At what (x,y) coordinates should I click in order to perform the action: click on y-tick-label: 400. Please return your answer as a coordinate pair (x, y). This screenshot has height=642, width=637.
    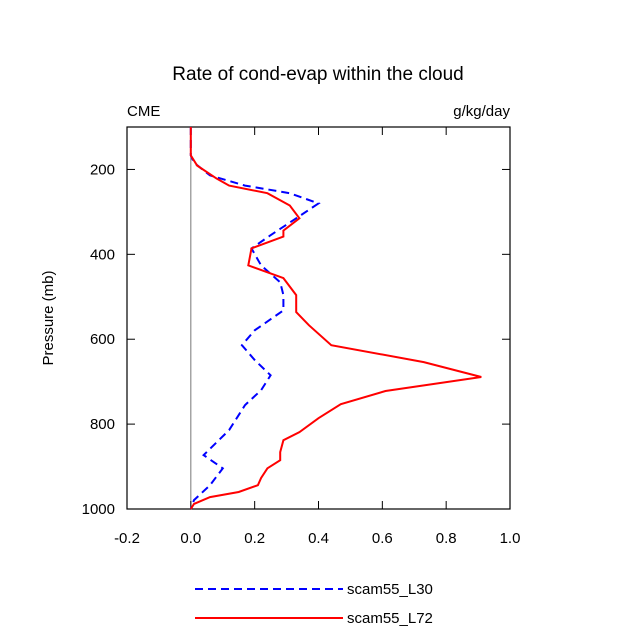
    Looking at the image, I should click on (102, 254).